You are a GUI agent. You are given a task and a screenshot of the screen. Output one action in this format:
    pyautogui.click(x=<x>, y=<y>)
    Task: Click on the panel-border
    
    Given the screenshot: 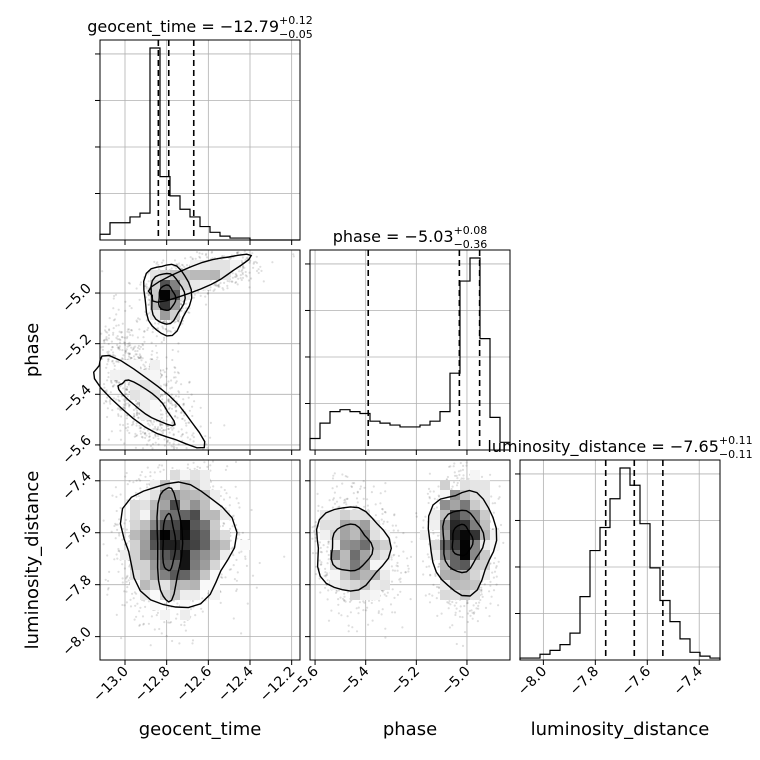 What is the action you would take?
    pyautogui.click(x=620, y=560)
    